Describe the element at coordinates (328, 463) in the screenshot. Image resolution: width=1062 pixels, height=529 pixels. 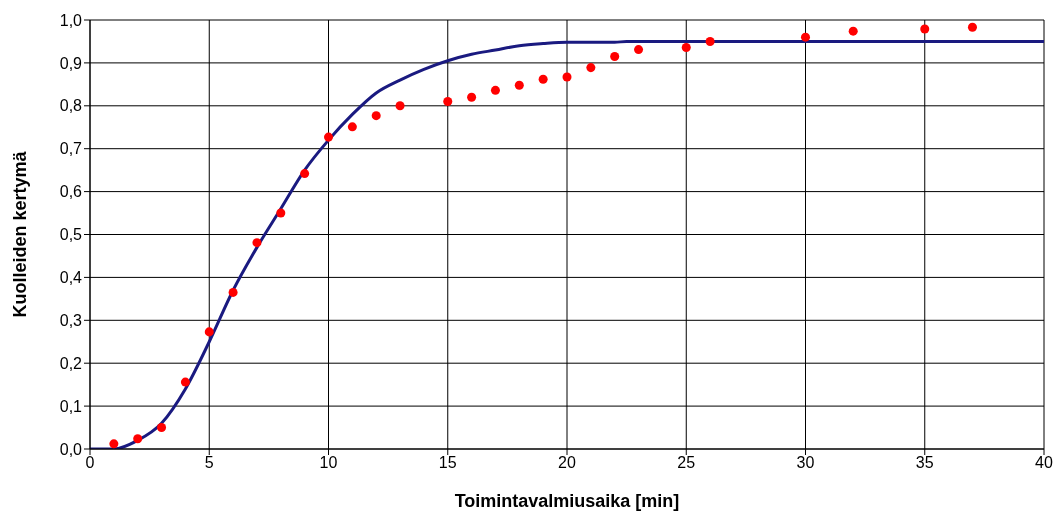
I see `x-tick-label: 10` at that location.